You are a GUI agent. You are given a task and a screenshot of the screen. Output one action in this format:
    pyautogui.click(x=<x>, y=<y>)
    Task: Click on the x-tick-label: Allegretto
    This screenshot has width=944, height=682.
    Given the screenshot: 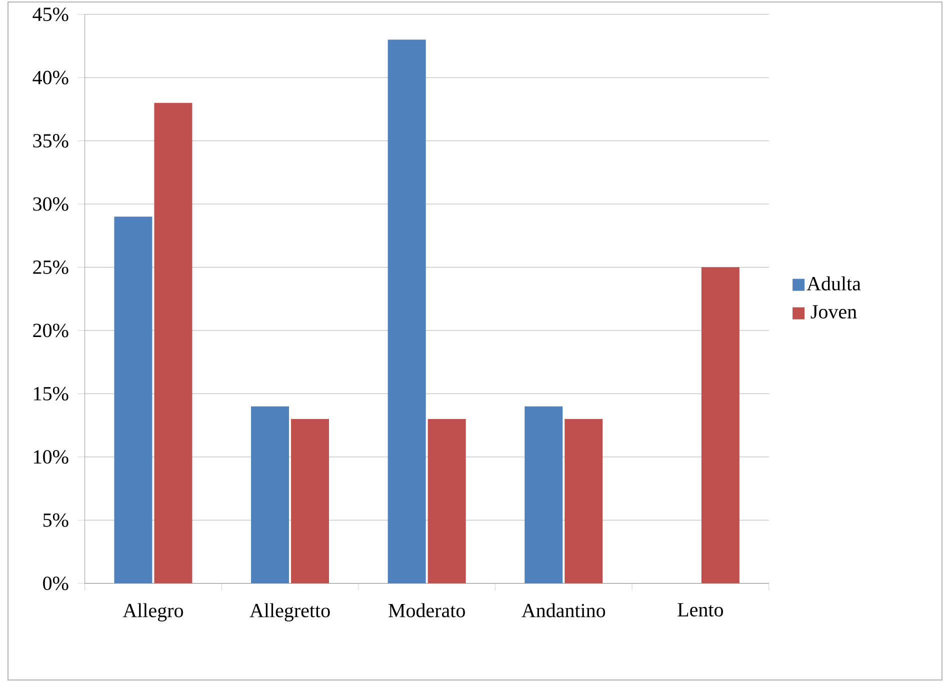 What is the action you would take?
    pyautogui.click(x=290, y=612)
    